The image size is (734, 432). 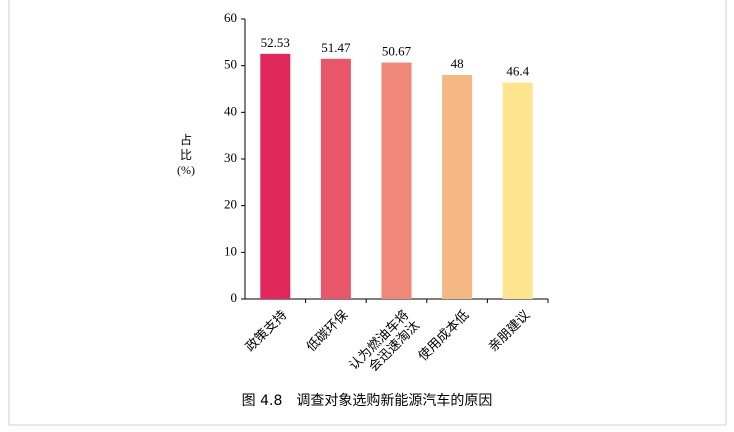 I want to click on y-tick-label: 20, so click(x=230, y=204).